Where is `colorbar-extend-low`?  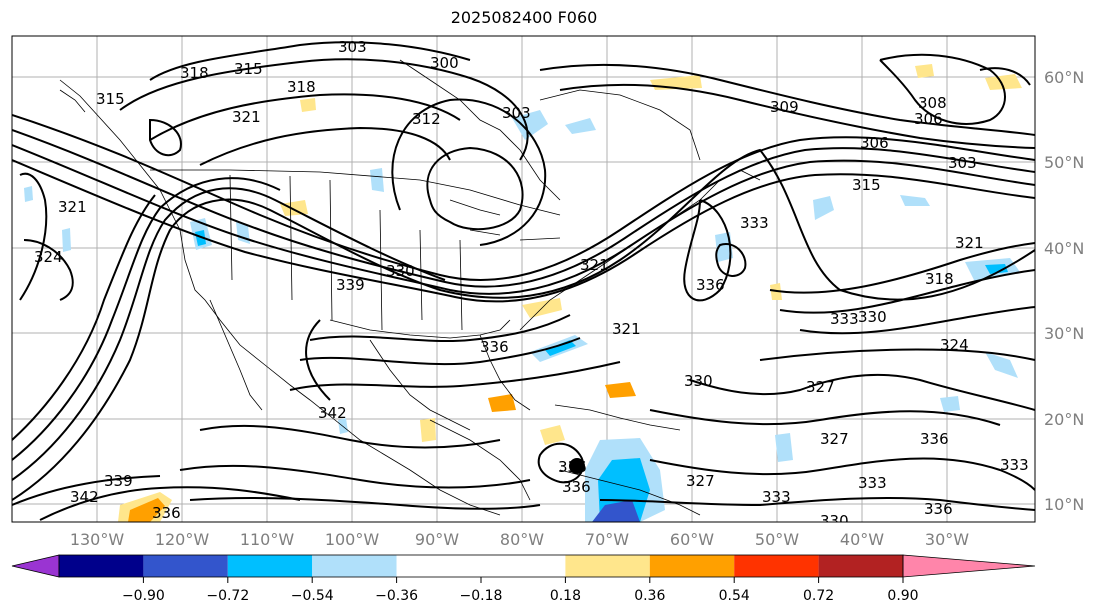 colorbar-extend-low is located at coordinates (35, 566).